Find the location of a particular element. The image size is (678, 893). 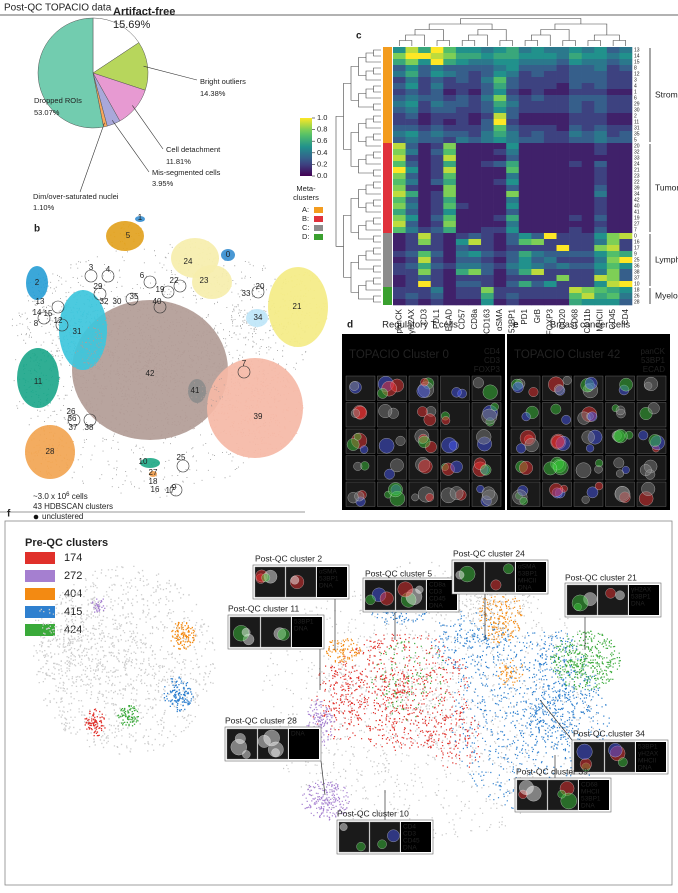

figure-title: Post-QC TOPACIO data is located at coordinates (58, 8).